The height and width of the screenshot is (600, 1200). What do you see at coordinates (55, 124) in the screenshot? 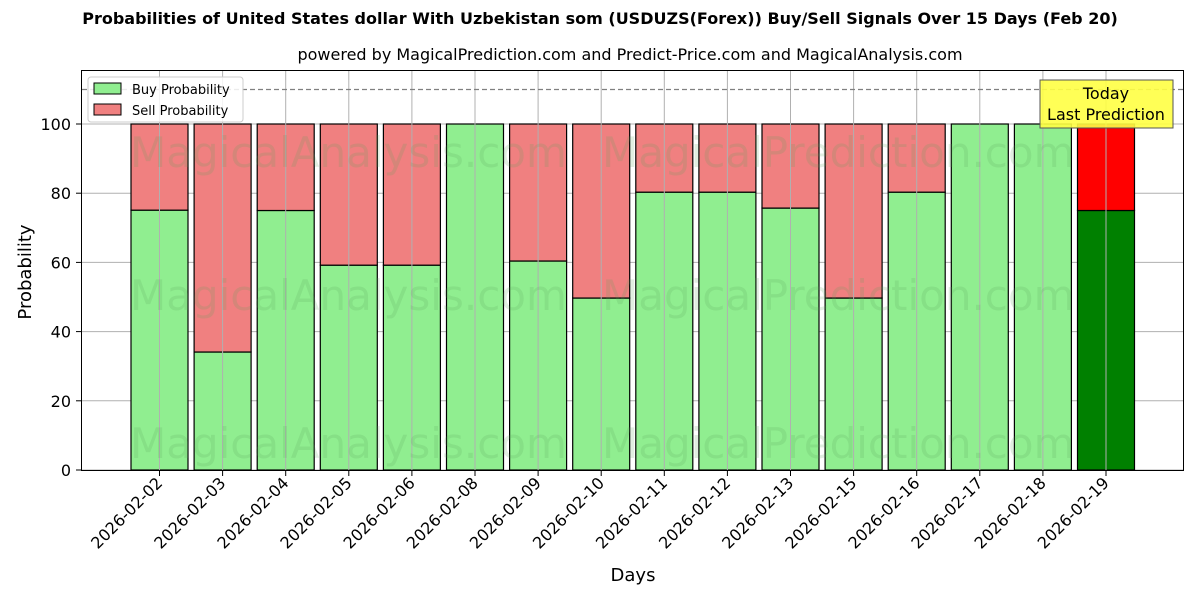
I see `y-tick-label: 100` at bounding box center [55, 124].